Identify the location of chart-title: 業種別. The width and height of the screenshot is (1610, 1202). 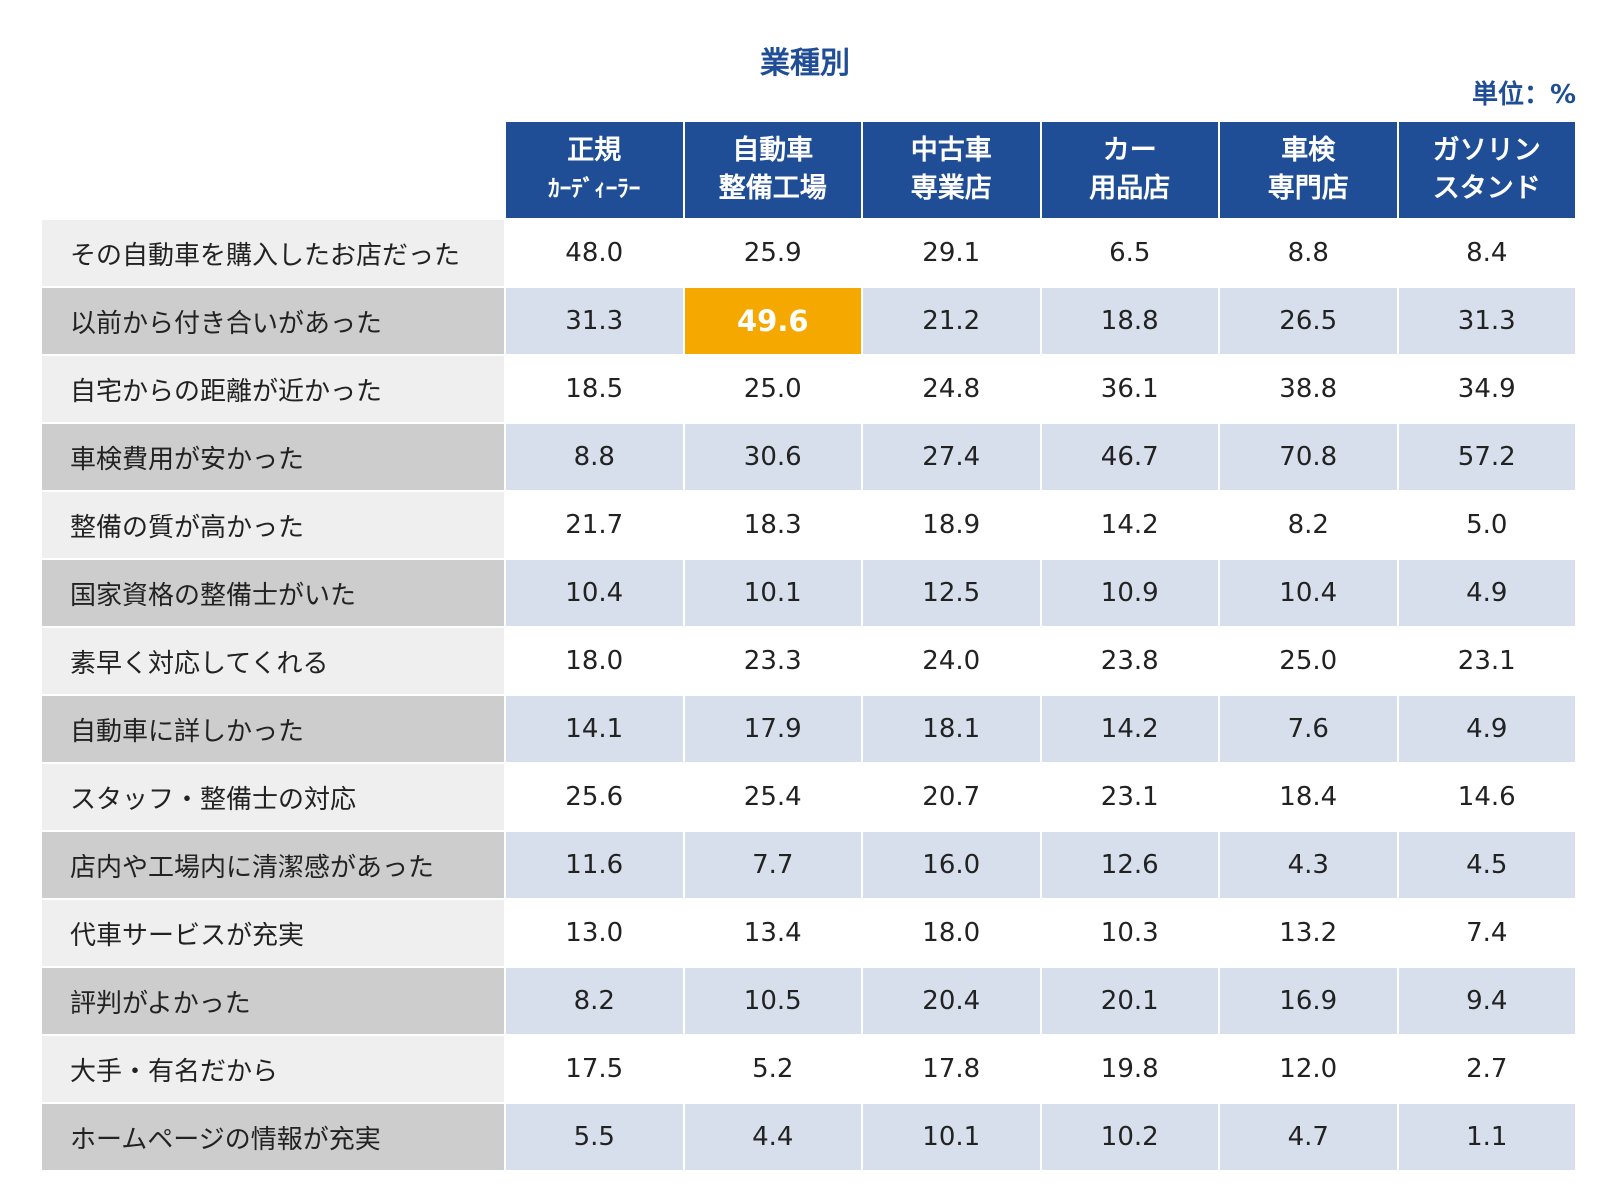
(805, 63).